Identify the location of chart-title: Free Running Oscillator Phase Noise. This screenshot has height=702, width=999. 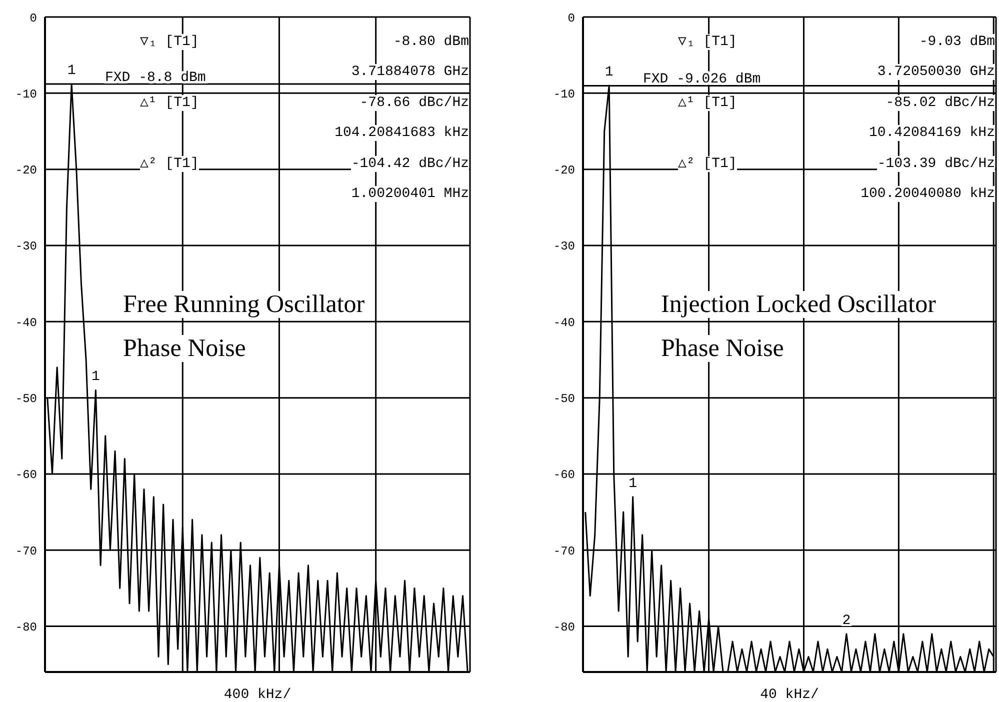
(244, 326).